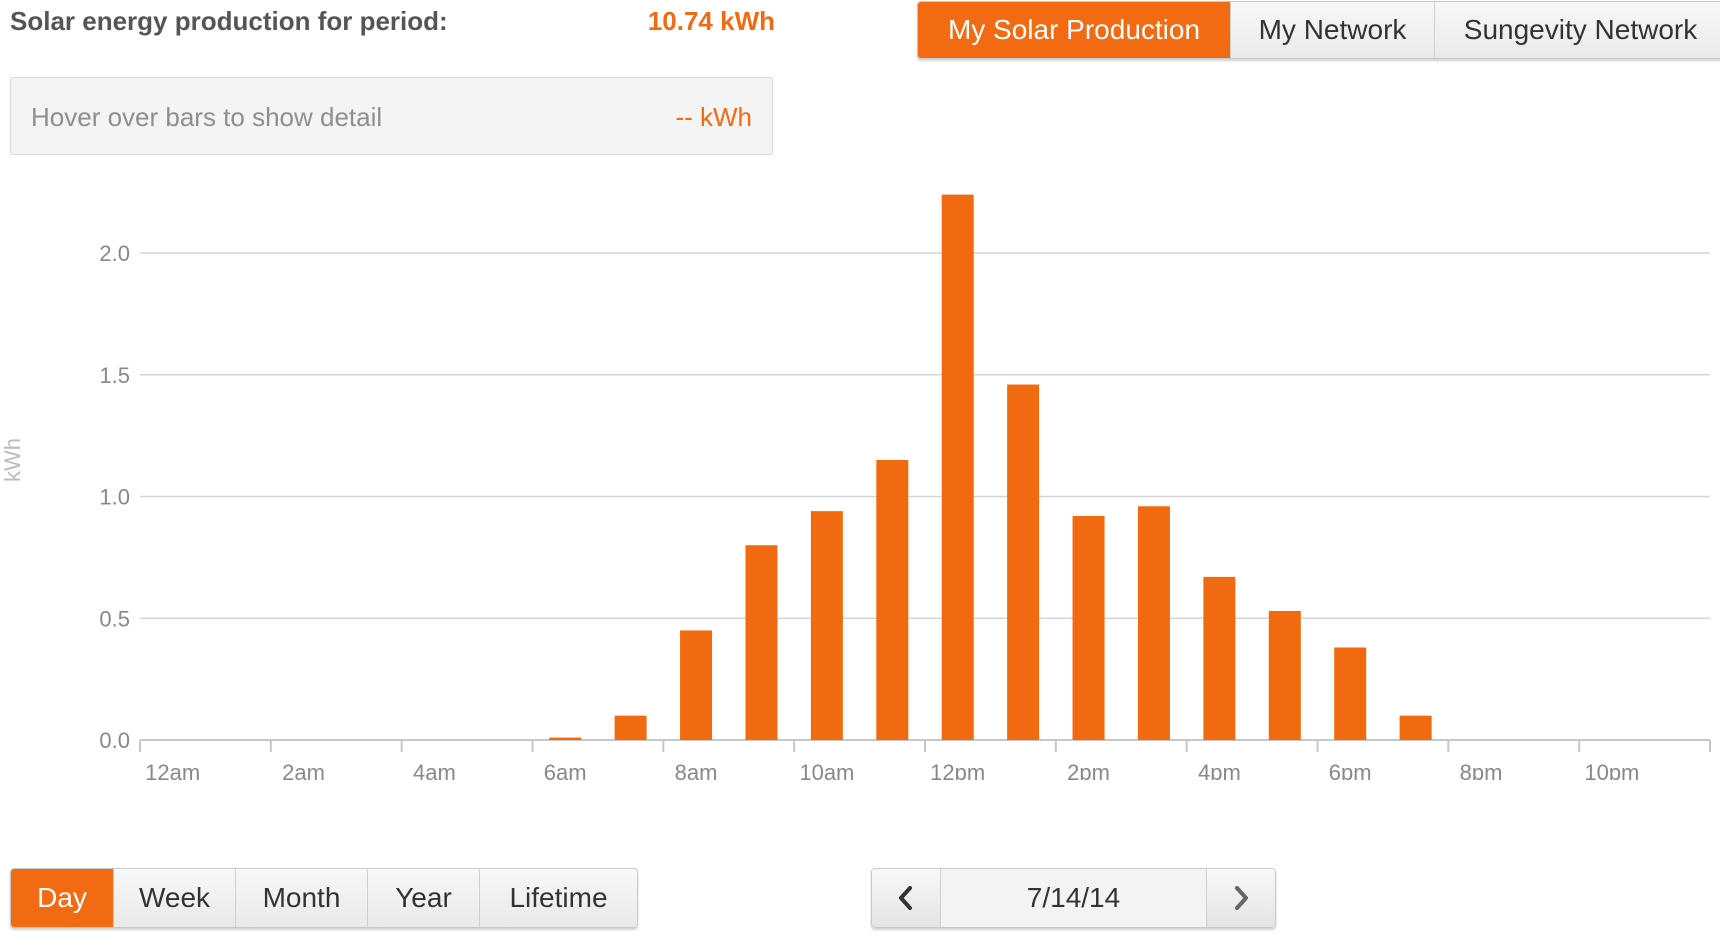  Describe the element at coordinates (1074, 30) in the screenshot. I see `tab-my-solar-production: My Solar Production` at that location.